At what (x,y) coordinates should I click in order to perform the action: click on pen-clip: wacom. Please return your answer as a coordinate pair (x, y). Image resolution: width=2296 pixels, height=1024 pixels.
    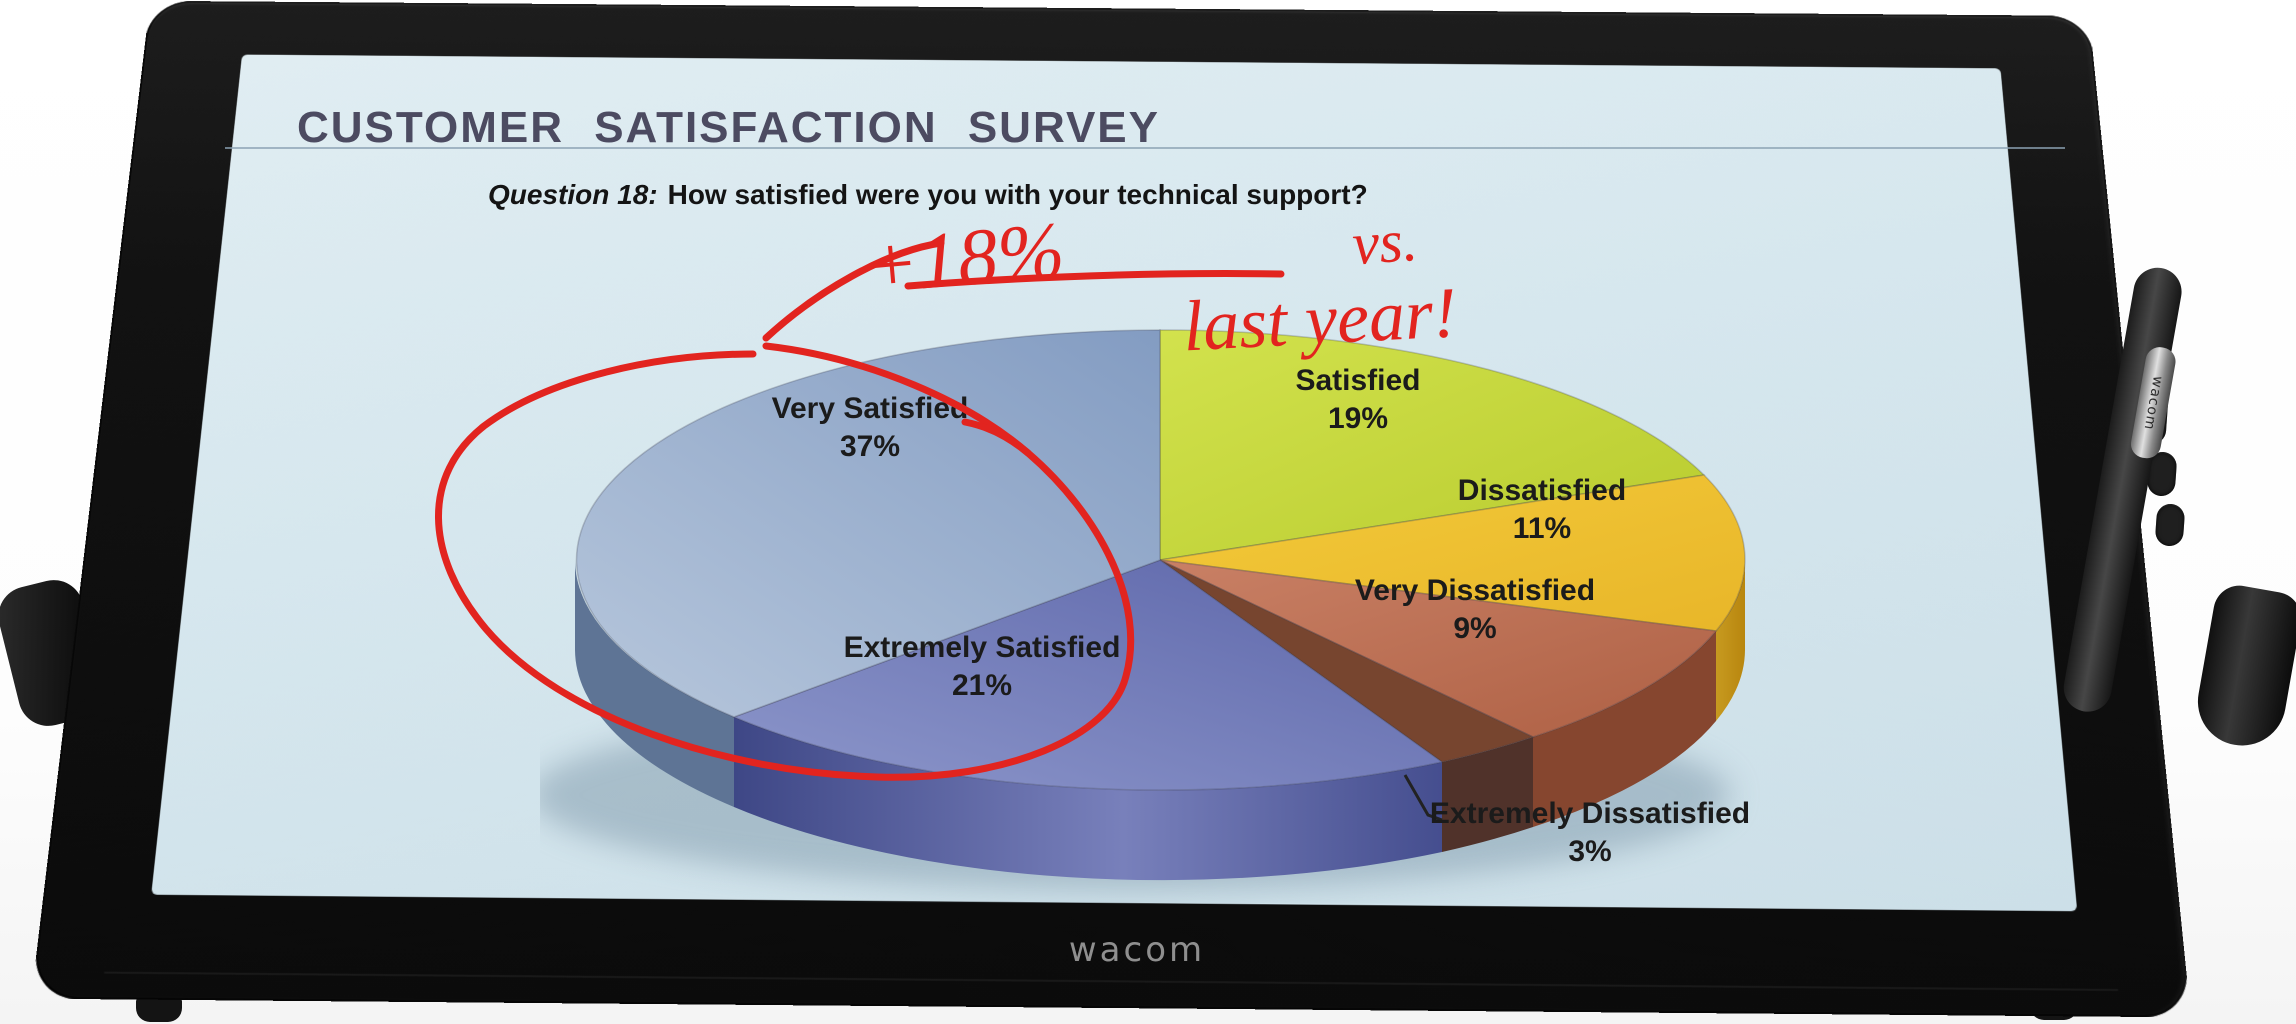
    Looking at the image, I should click on (2153, 402).